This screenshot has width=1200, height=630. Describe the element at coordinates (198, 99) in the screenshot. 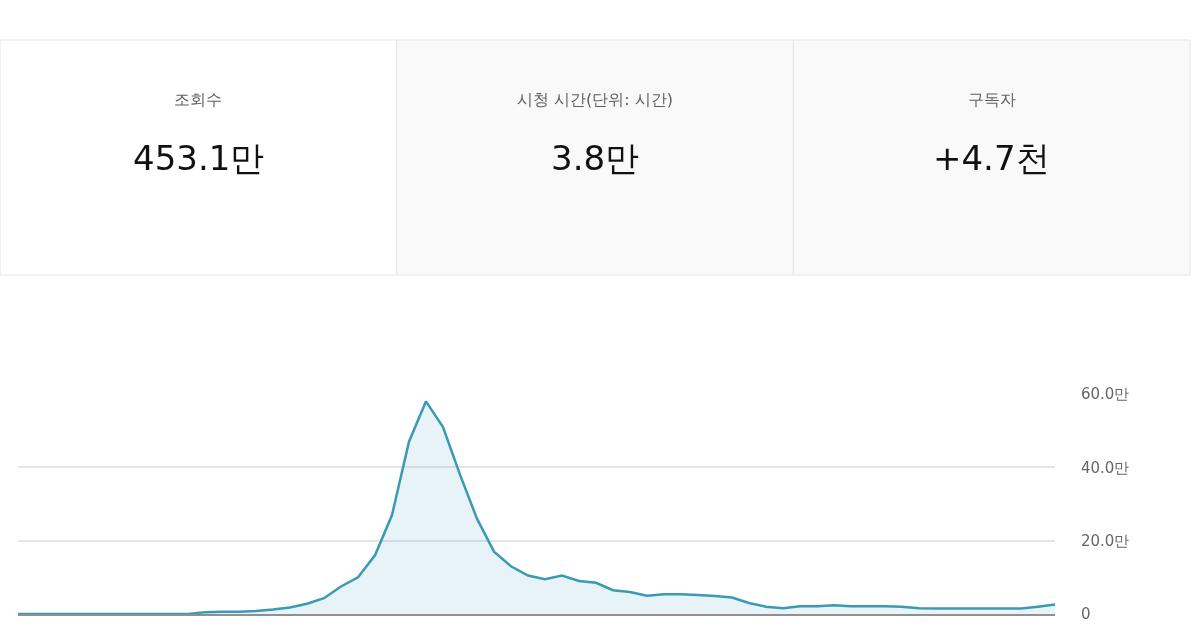

I see `text: 조회수` at that location.